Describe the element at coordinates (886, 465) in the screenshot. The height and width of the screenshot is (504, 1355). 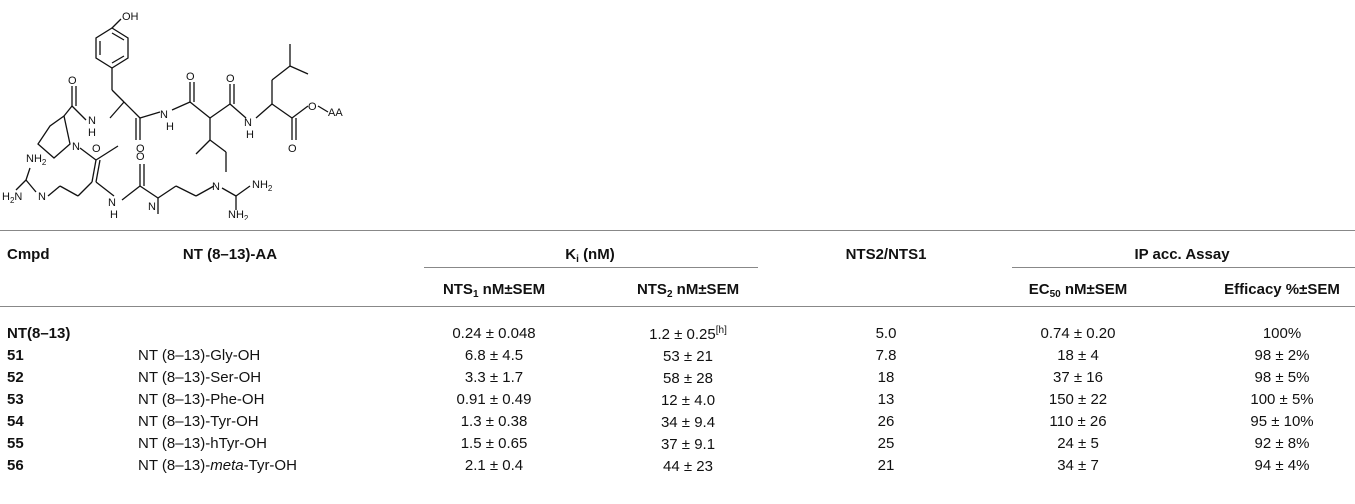
I see `cell-ratio: 21` at that location.